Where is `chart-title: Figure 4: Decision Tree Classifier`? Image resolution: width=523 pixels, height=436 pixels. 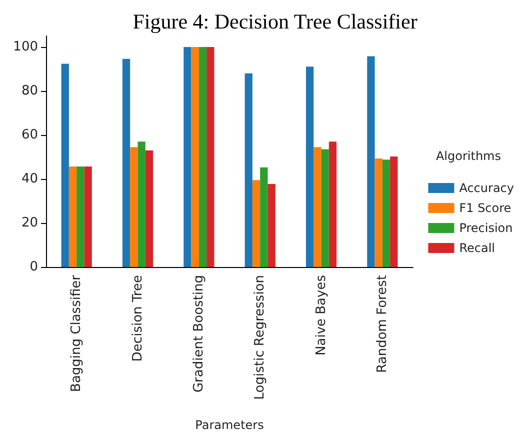 chart-title: Figure 4: Decision Tree Classifier is located at coordinates (275, 22).